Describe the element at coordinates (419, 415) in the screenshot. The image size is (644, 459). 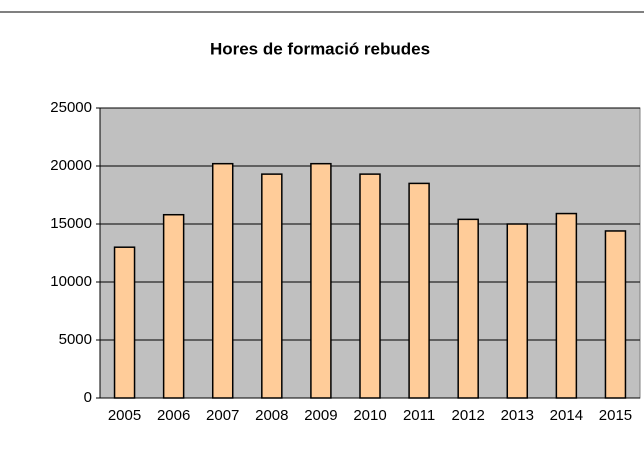
I see `x-tick-label: 2011` at that location.